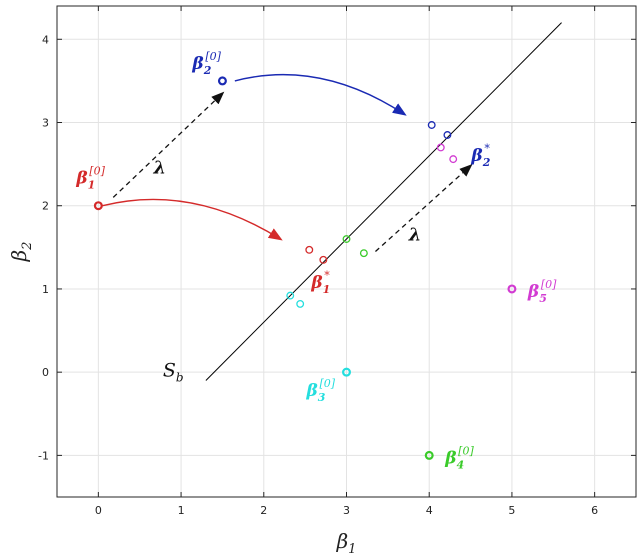  I want to click on y-axis-label: β2, so click(21, 252).